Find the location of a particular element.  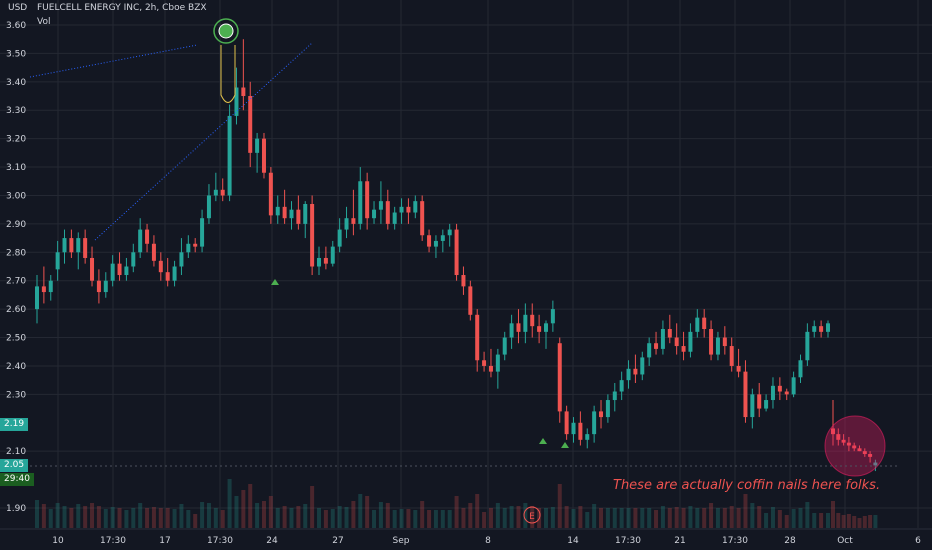

y-tick-label: 3.30 is located at coordinates (16, 111).